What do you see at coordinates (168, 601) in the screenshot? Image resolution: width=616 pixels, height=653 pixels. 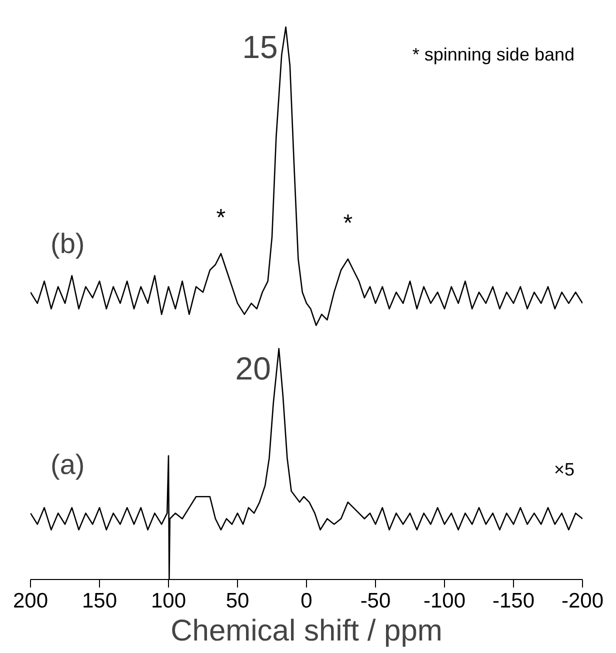 I see `x-tick-label: 100` at bounding box center [168, 601].